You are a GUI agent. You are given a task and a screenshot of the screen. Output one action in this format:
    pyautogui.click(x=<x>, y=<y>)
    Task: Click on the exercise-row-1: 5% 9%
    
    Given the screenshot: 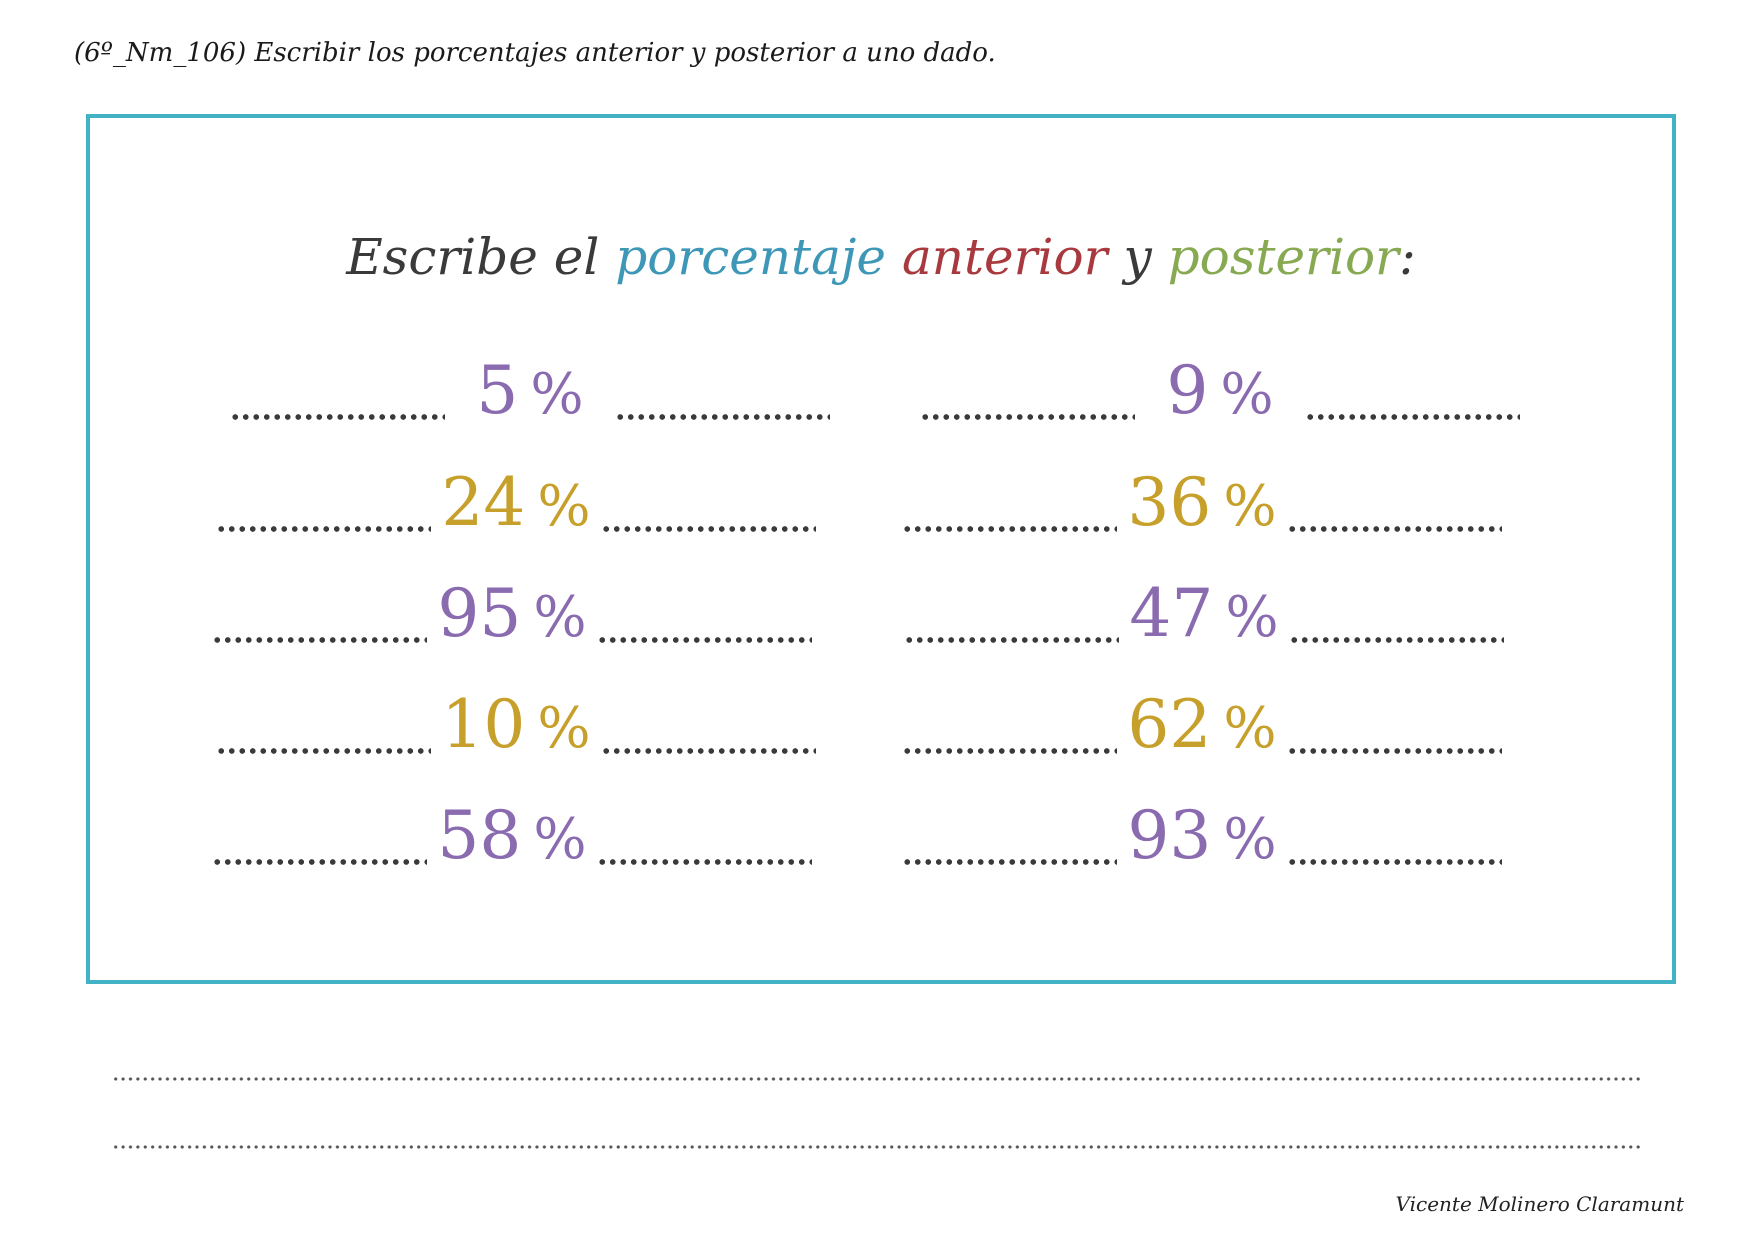 What is the action you would take?
    pyautogui.click(x=881, y=396)
    